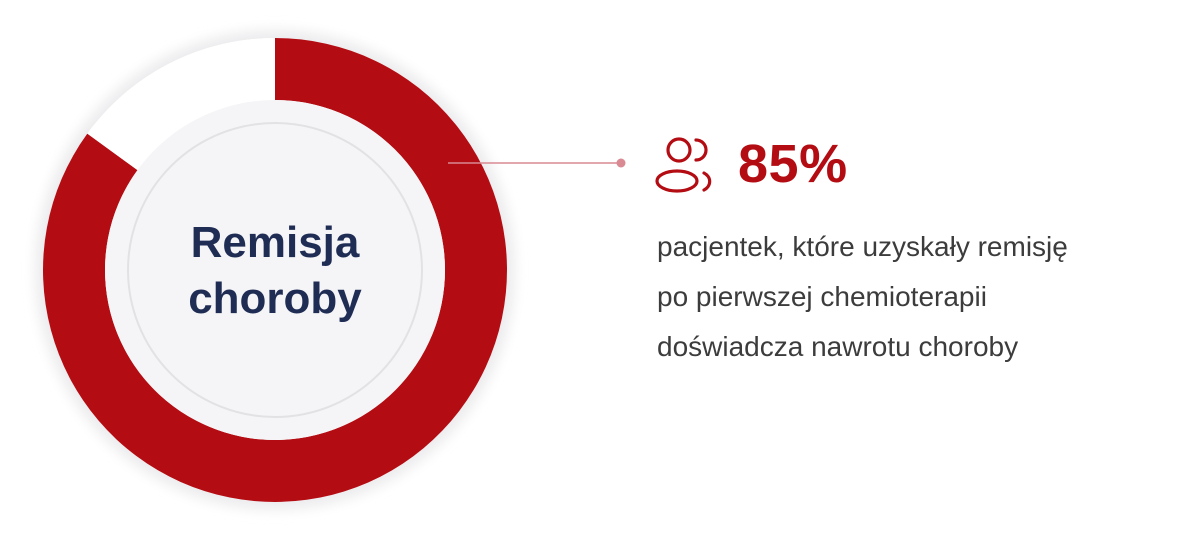 This screenshot has height=548, width=1180. Describe the element at coordinates (822, 296) in the screenshot. I see `description-line-2: po pierwszej chemioterapii` at that location.